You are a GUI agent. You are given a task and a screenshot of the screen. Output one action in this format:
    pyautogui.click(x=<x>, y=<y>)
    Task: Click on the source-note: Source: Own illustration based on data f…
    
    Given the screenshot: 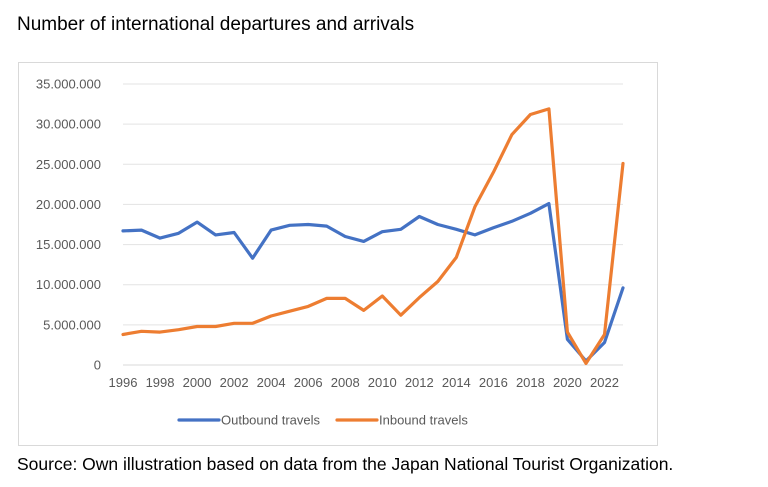 What is the action you would take?
    pyautogui.click(x=345, y=464)
    